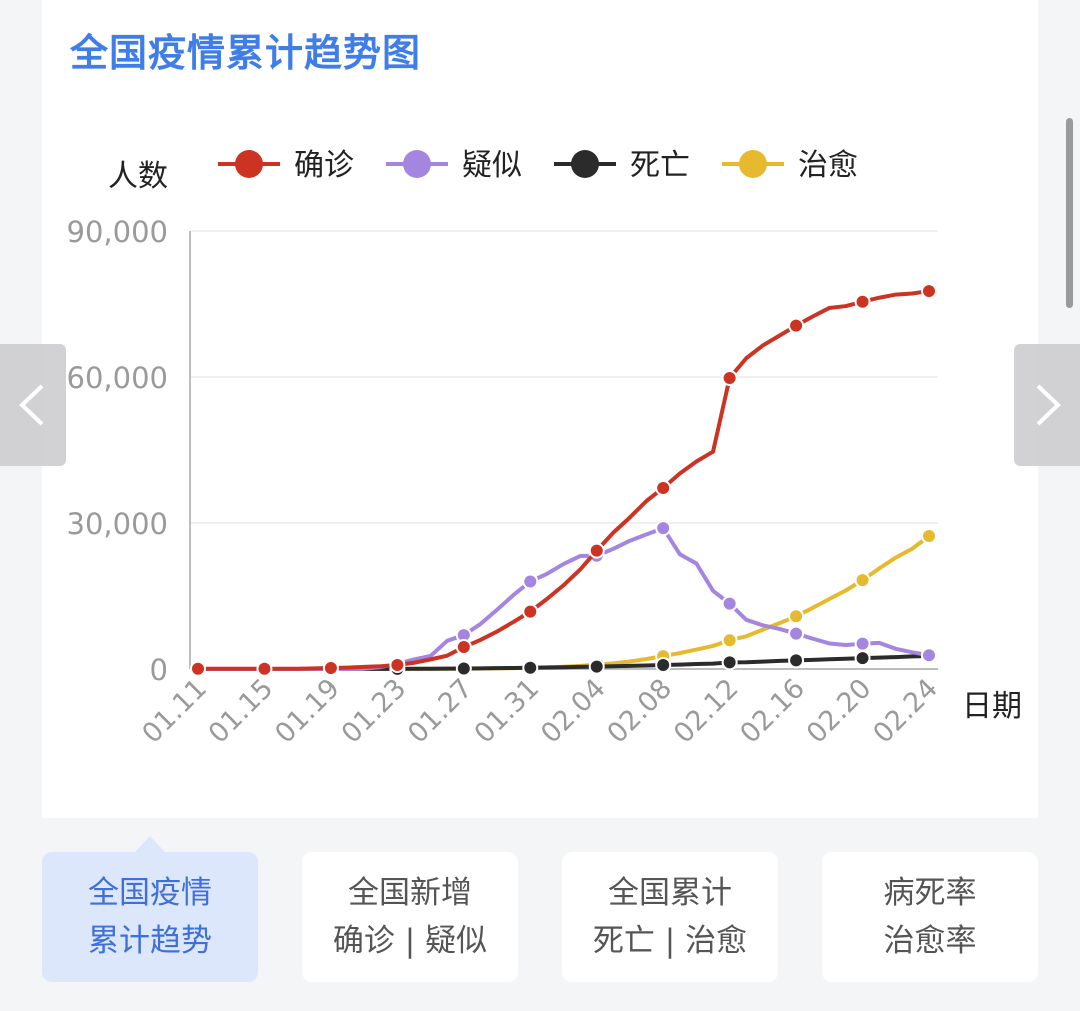 This screenshot has width=1080, height=1011. Describe the element at coordinates (930, 893) in the screenshot. I see `tab-label-line1: 病死率` at that location.